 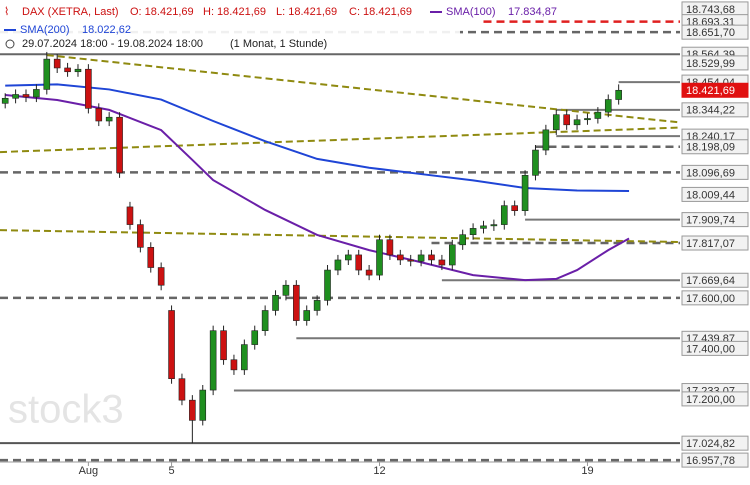 I want to click on legend-ohlc: L: 18.421,69, so click(x=306, y=12).